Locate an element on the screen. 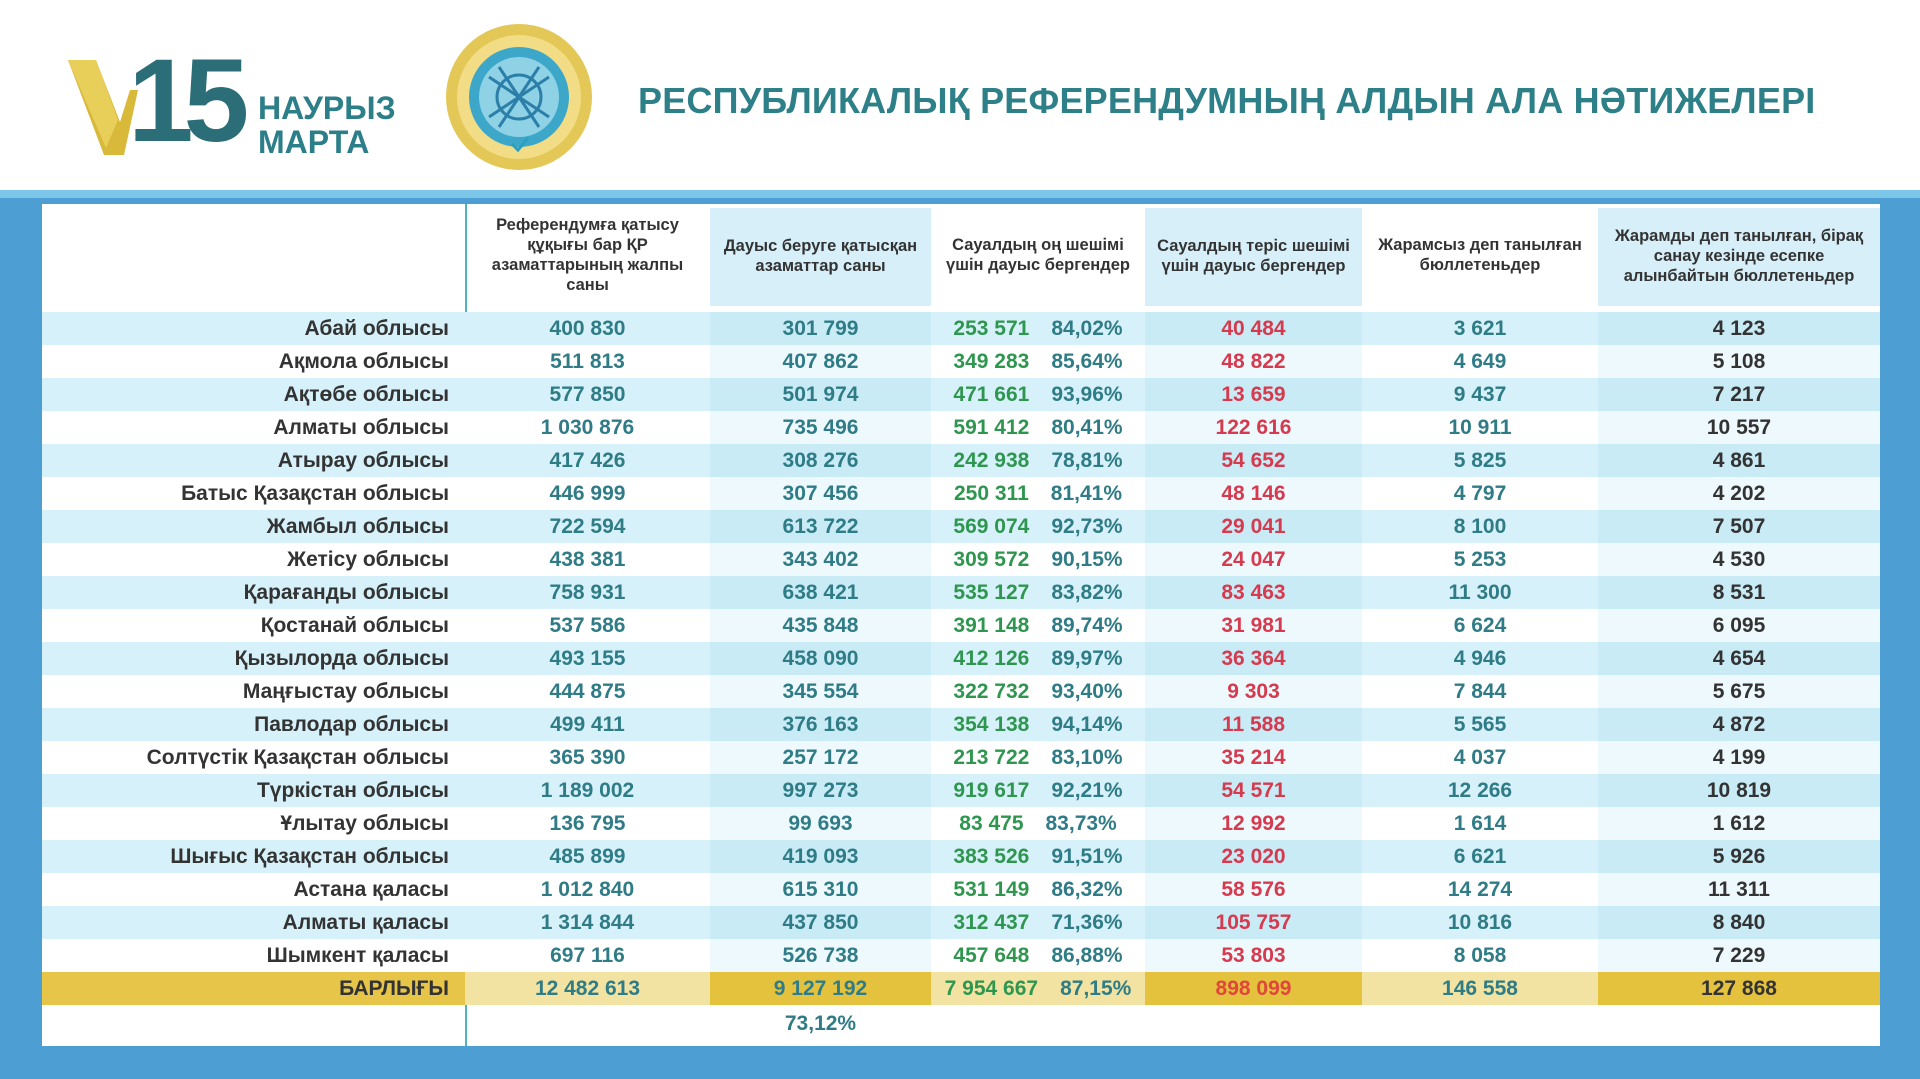 This screenshot has width=1920, height=1079. yes-percent: 71,36% is located at coordinates (1087, 922).